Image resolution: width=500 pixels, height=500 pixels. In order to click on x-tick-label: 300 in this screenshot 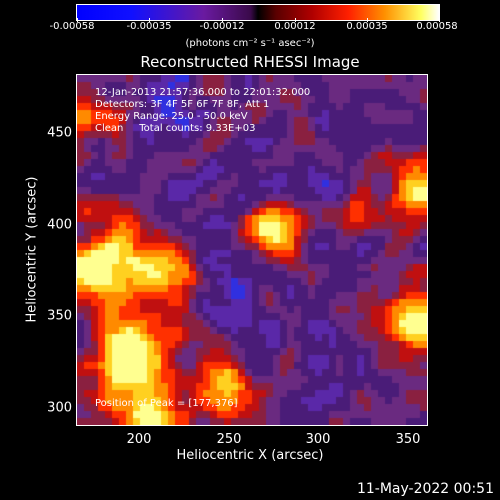, I will do `click(318, 439)`.